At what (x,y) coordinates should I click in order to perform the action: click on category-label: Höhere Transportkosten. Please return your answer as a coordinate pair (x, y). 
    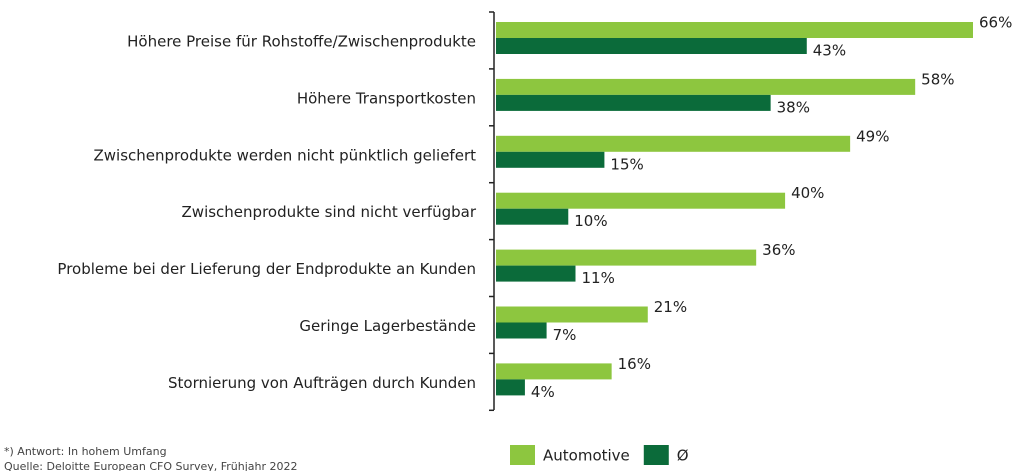
    Looking at the image, I should click on (386, 98).